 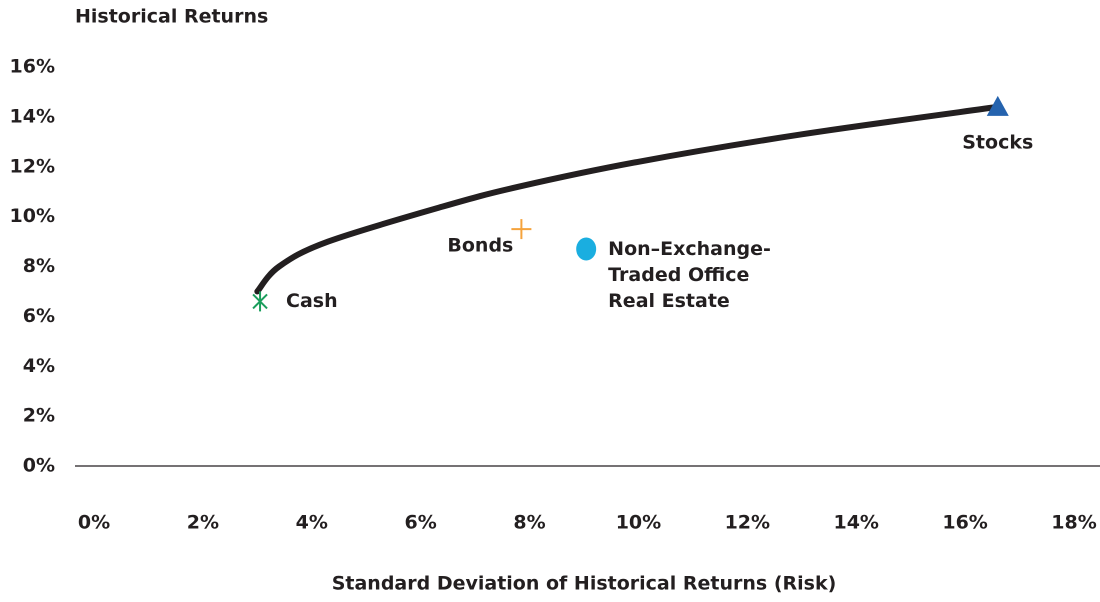 What do you see at coordinates (39, 416) in the screenshot?
I see `y-tick-label: 2%` at bounding box center [39, 416].